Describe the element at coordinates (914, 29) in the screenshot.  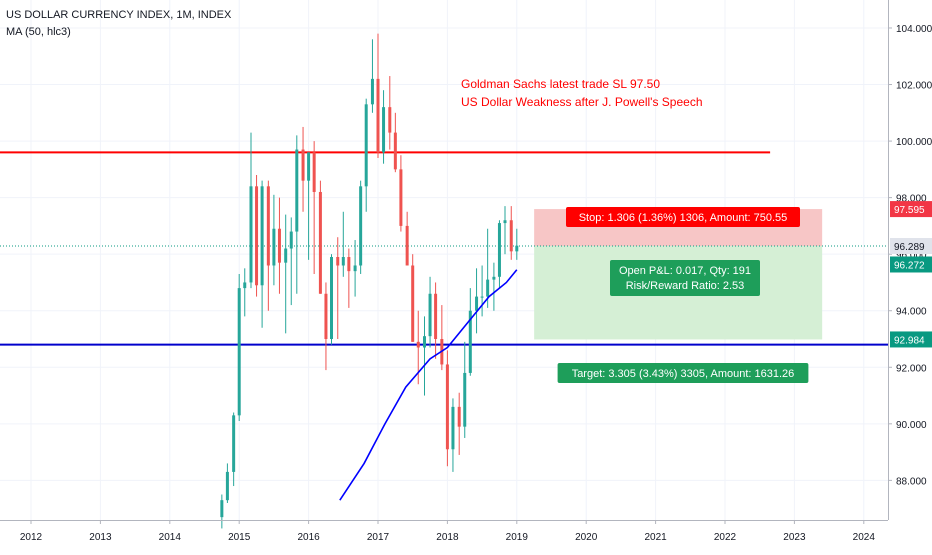
I see `y-tick-label: 104.000` at that location.